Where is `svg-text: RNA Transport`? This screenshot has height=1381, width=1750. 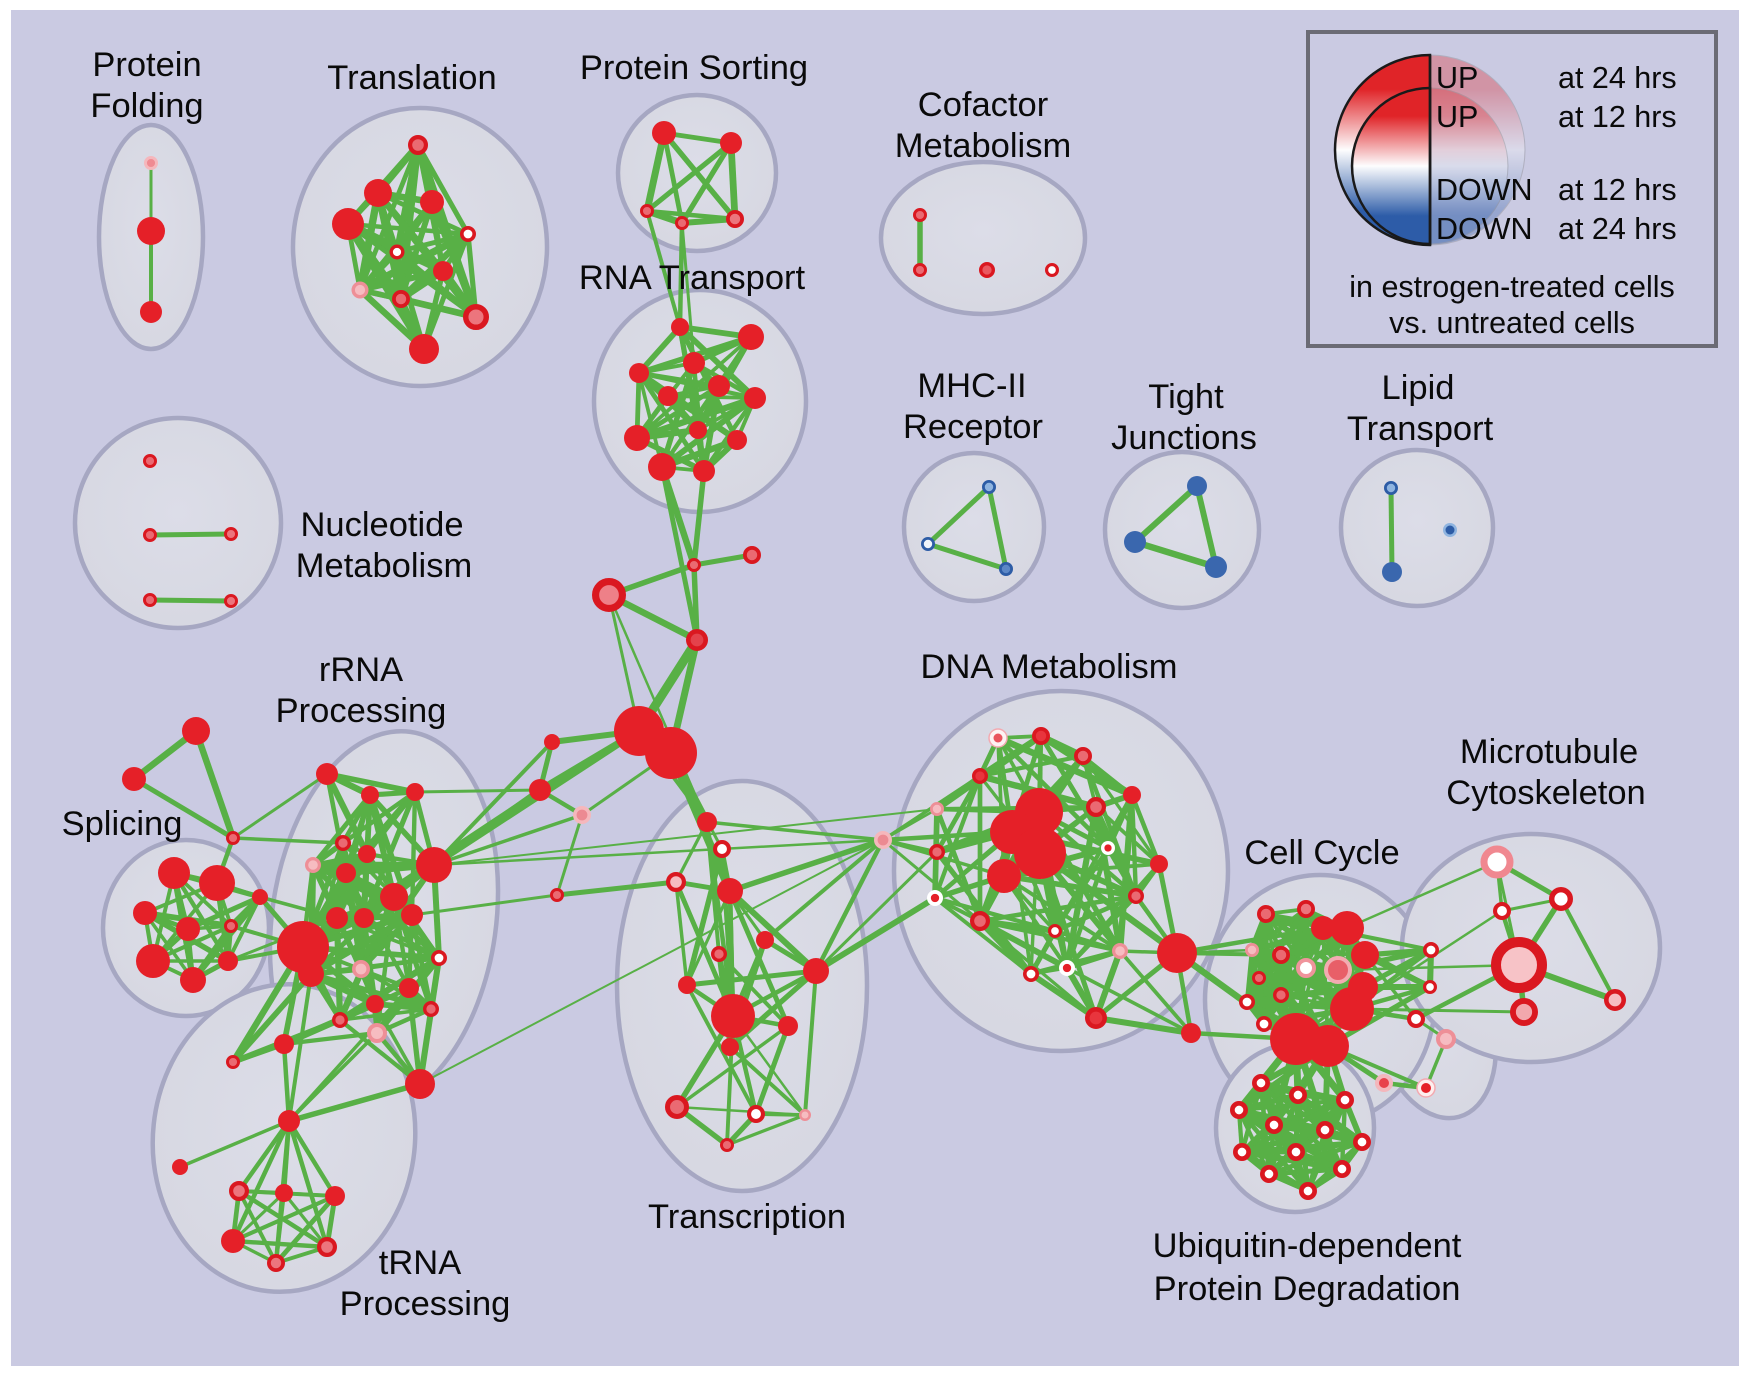
svg-text: RNA Transport is located at coordinates (692, 278).